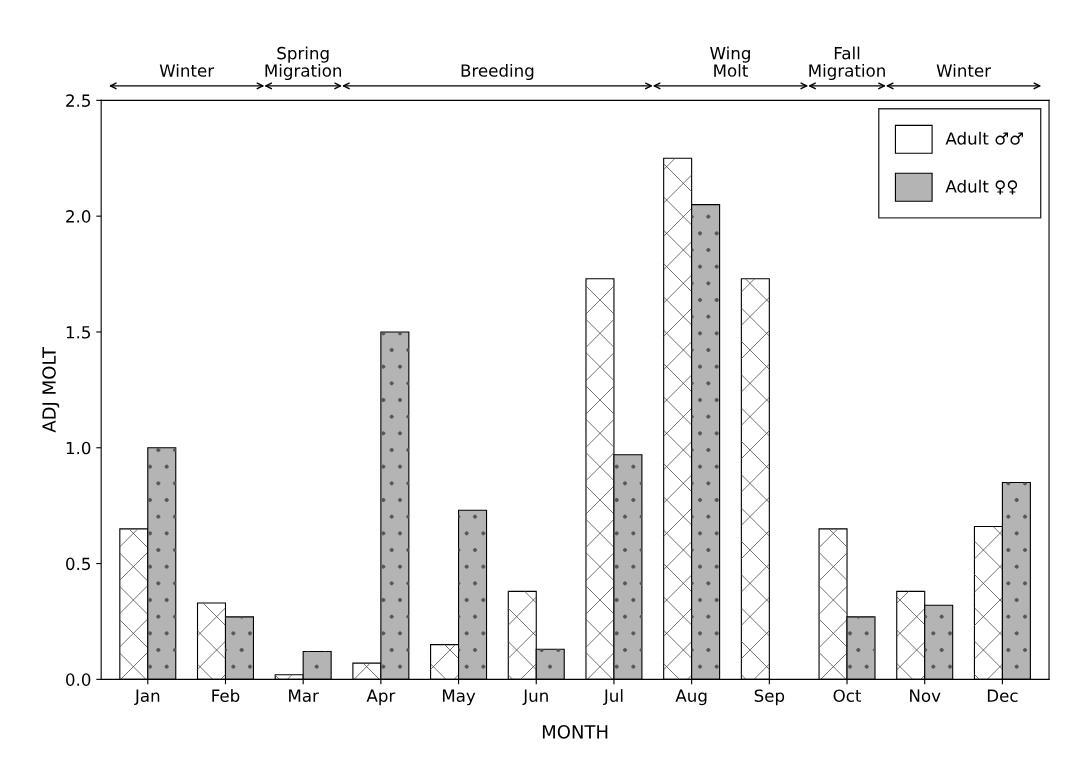 The width and height of the screenshot is (1065, 772). I want to click on x-axis-title: MONTH, so click(575, 731).